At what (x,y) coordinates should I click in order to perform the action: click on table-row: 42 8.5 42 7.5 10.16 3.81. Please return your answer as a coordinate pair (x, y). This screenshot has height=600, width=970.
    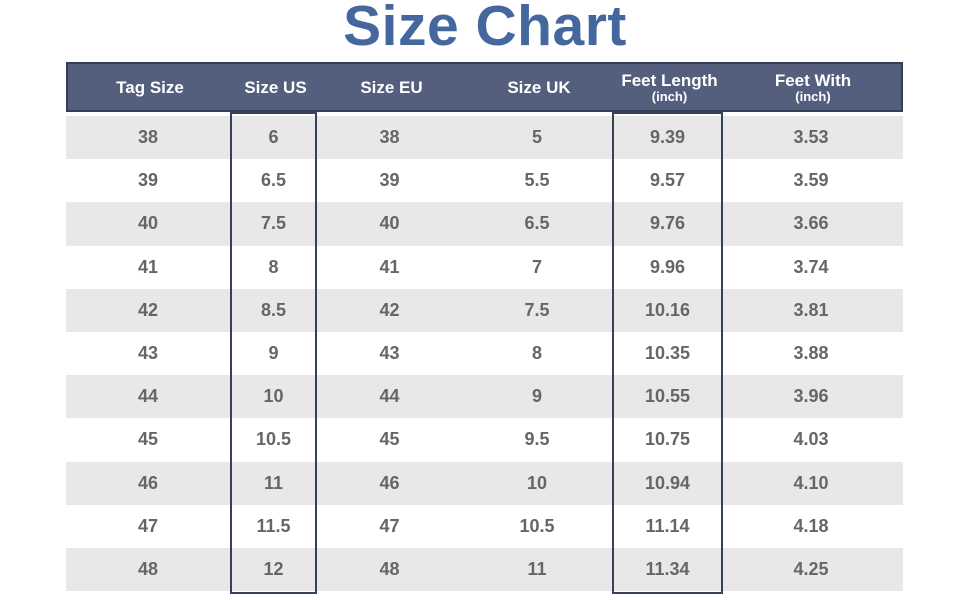
    Looking at the image, I should click on (484, 310).